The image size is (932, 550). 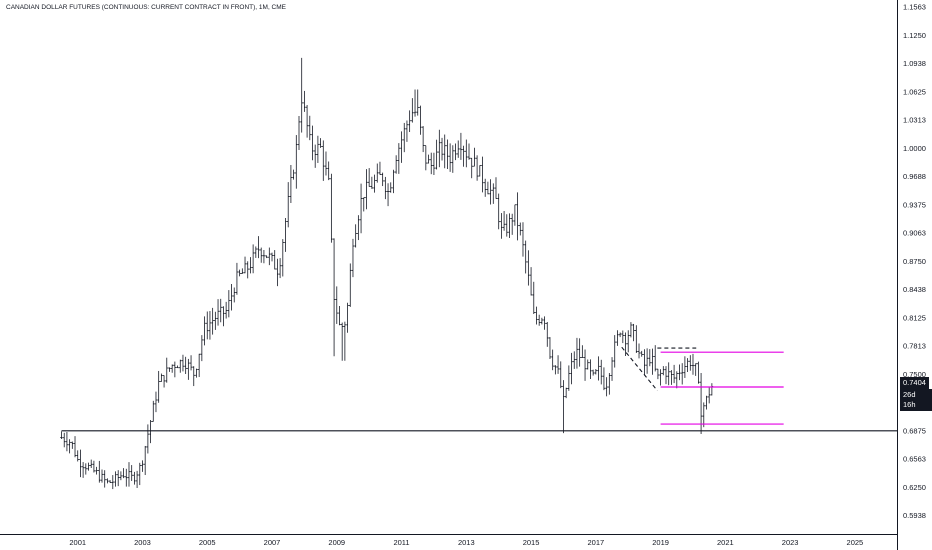 What do you see at coordinates (914, 35) in the screenshot?
I see `price-tick-label: 1.1250` at bounding box center [914, 35].